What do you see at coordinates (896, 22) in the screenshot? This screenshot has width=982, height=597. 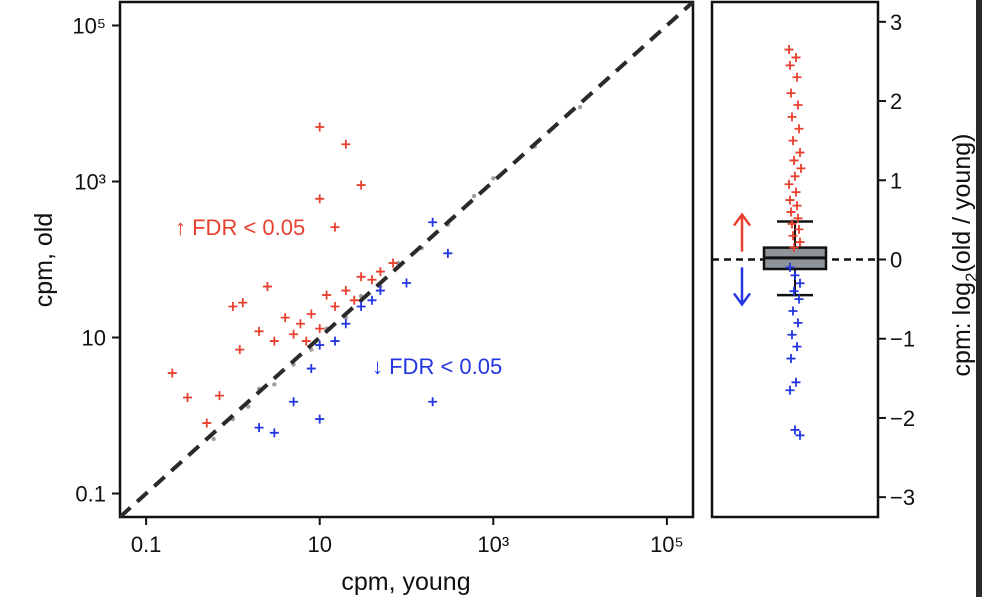 I see `y-tick-label: 3` at bounding box center [896, 22].